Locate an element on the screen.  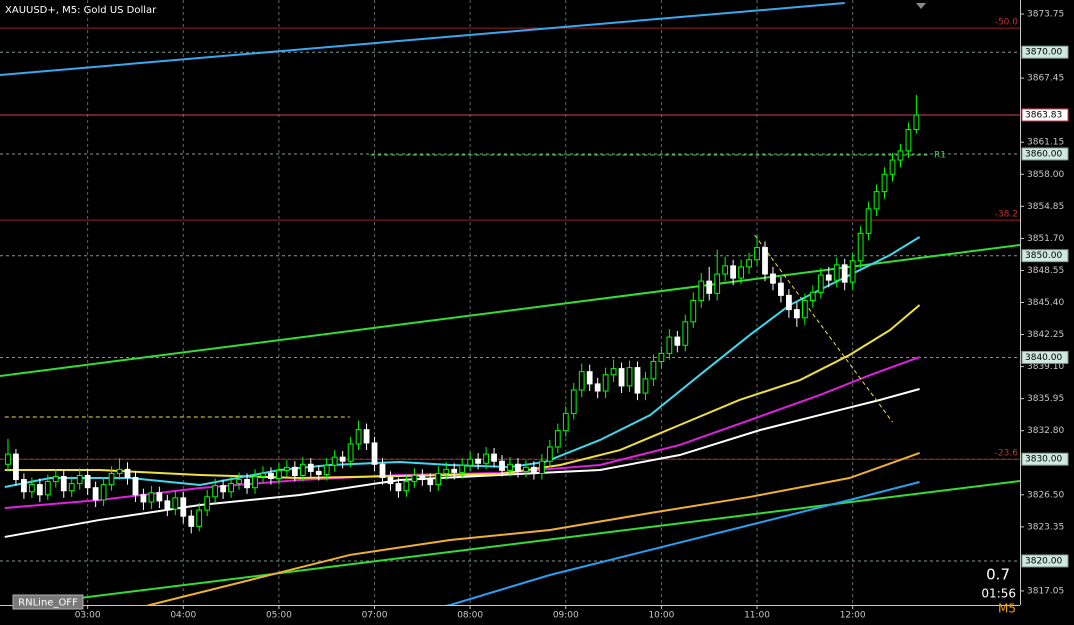
y-tick-label: 3839.10 is located at coordinates (1045, 367).